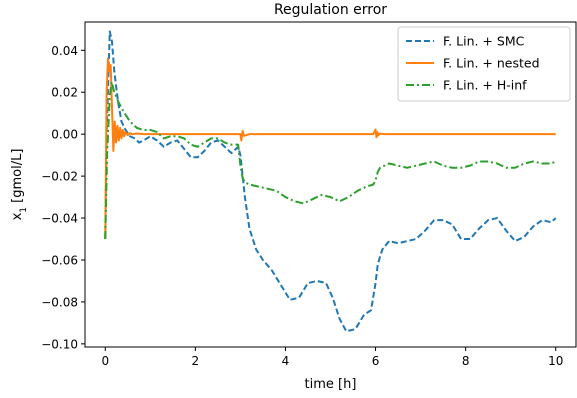 The height and width of the screenshot is (398, 577). I want to click on legend-label-1: F. Lin. + SMC, so click(484, 41).